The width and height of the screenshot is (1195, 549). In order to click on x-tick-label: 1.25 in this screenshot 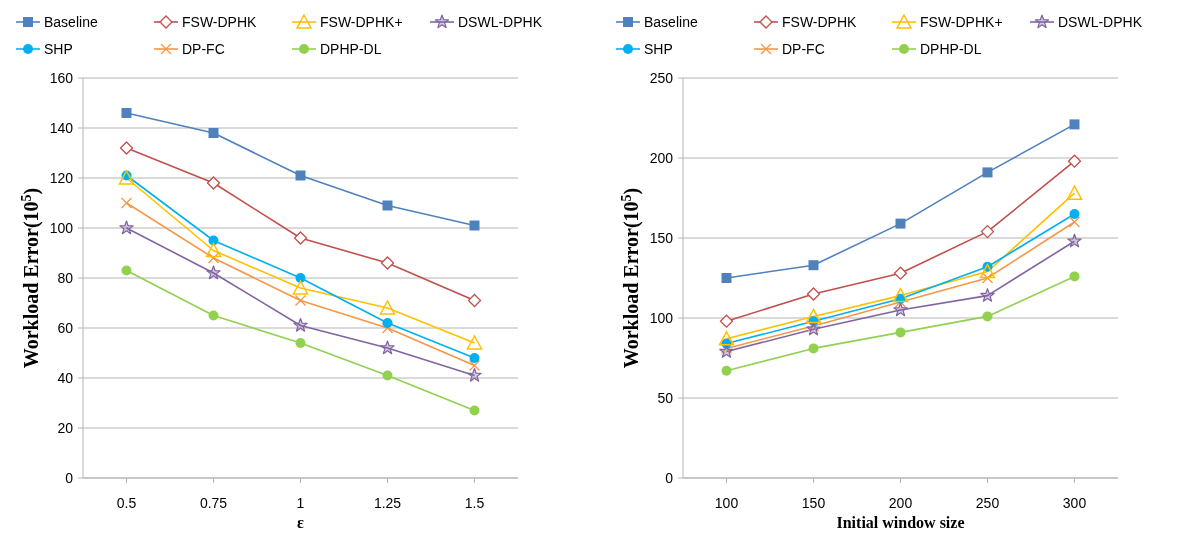, I will do `click(387, 503)`.